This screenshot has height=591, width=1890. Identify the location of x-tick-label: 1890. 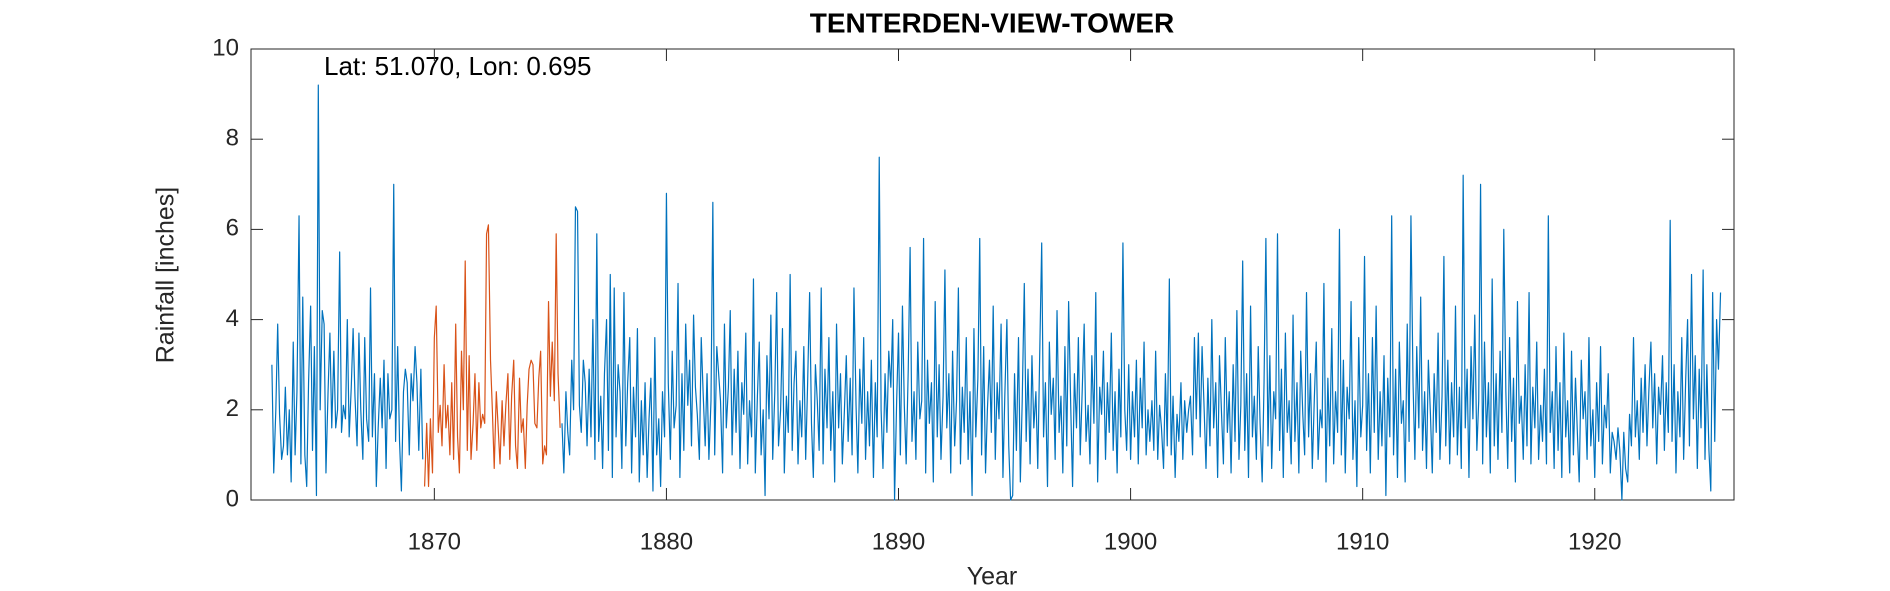
(898, 541).